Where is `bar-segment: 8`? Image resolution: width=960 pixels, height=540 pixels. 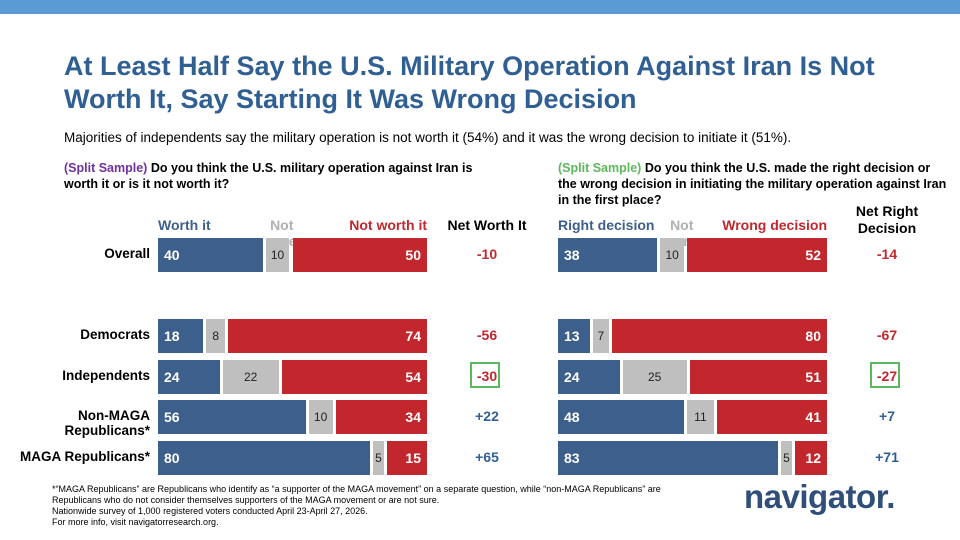 bar-segment: 8 is located at coordinates (215, 336).